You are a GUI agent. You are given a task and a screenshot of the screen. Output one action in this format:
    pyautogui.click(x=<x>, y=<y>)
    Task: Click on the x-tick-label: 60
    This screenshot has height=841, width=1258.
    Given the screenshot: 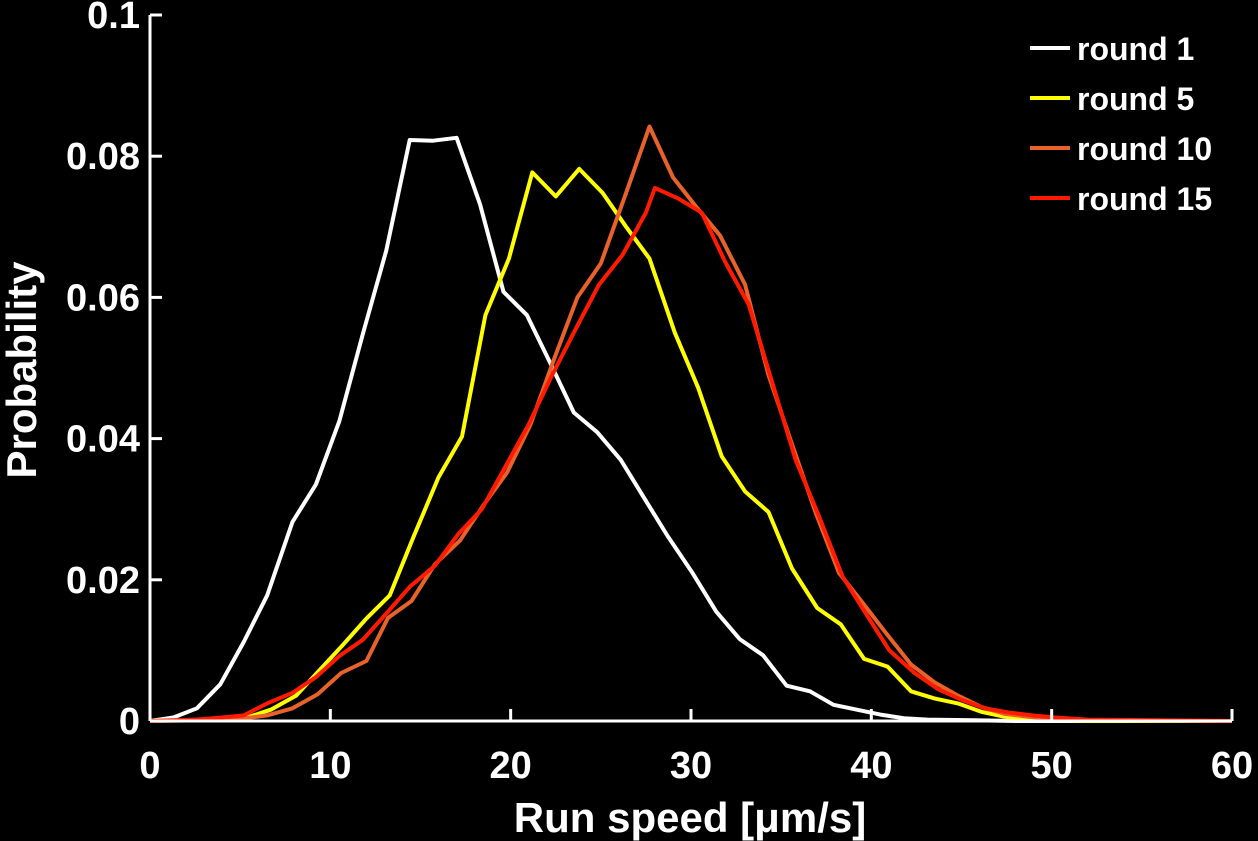 What is the action you would take?
    pyautogui.click(x=1232, y=766)
    